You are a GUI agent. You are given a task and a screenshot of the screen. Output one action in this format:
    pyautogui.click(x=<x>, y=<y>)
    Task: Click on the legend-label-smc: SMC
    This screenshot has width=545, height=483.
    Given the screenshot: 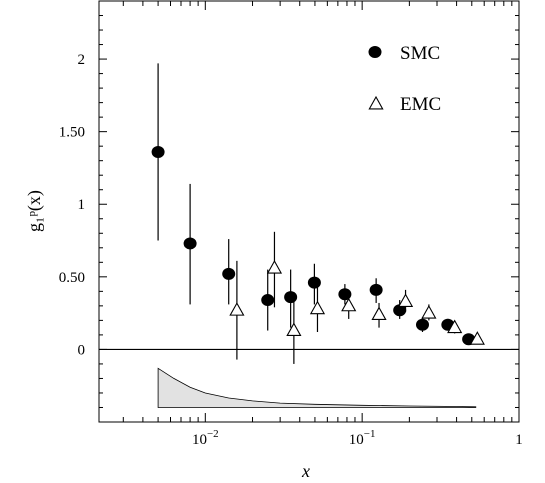 What is the action you would take?
    pyautogui.click(x=420, y=53)
    